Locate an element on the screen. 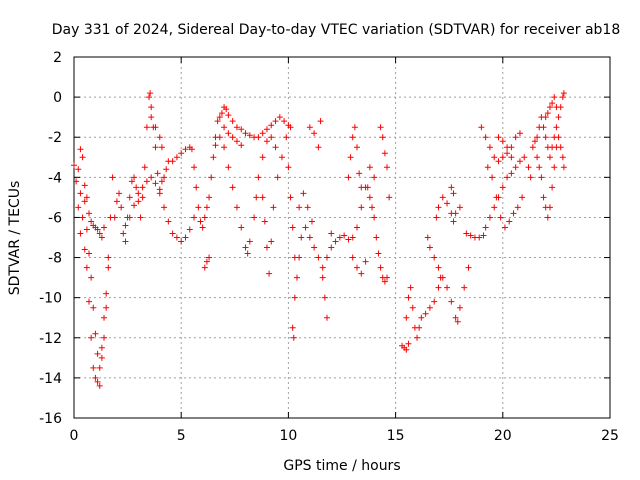 This screenshot has width=640, height=480. y-tick-label: 0 is located at coordinates (57, 98).